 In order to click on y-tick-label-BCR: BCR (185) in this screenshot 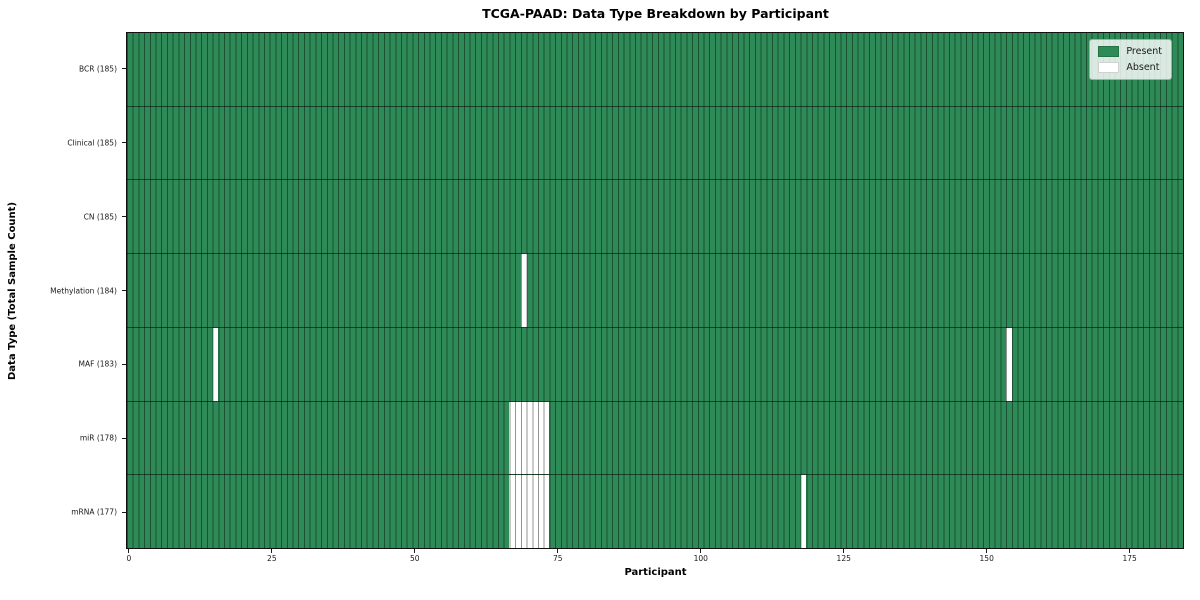, I will do `click(97, 69)`.